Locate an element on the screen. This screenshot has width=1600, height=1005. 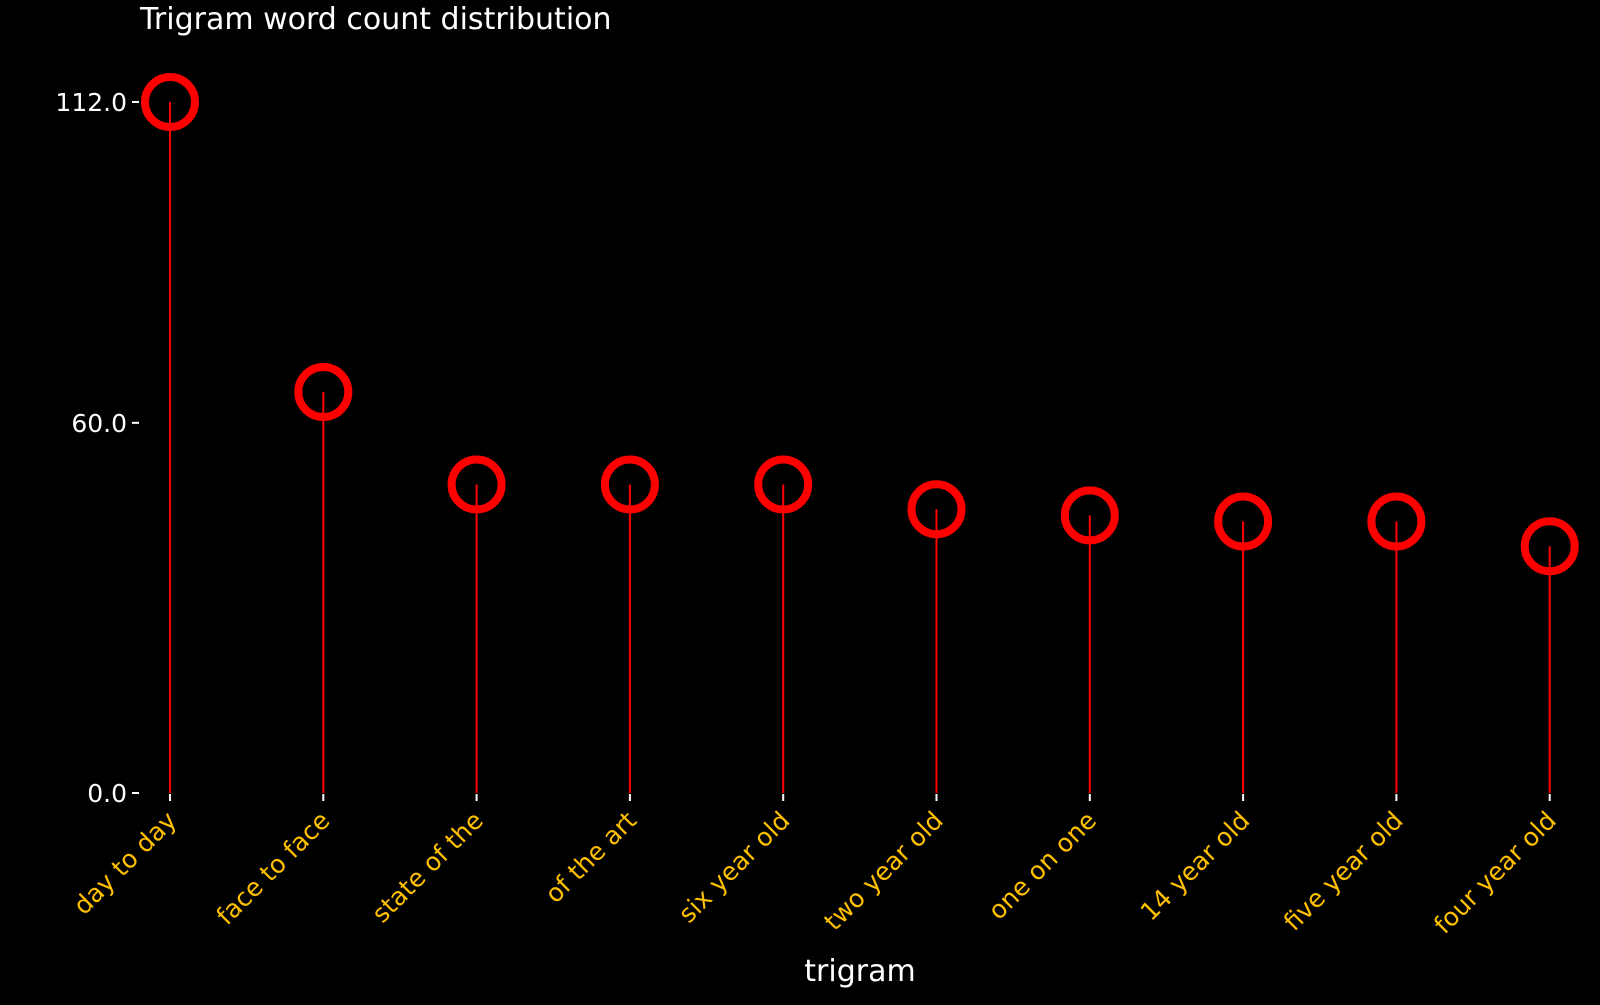
y-tick-label: 112.0 is located at coordinates (91, 102).